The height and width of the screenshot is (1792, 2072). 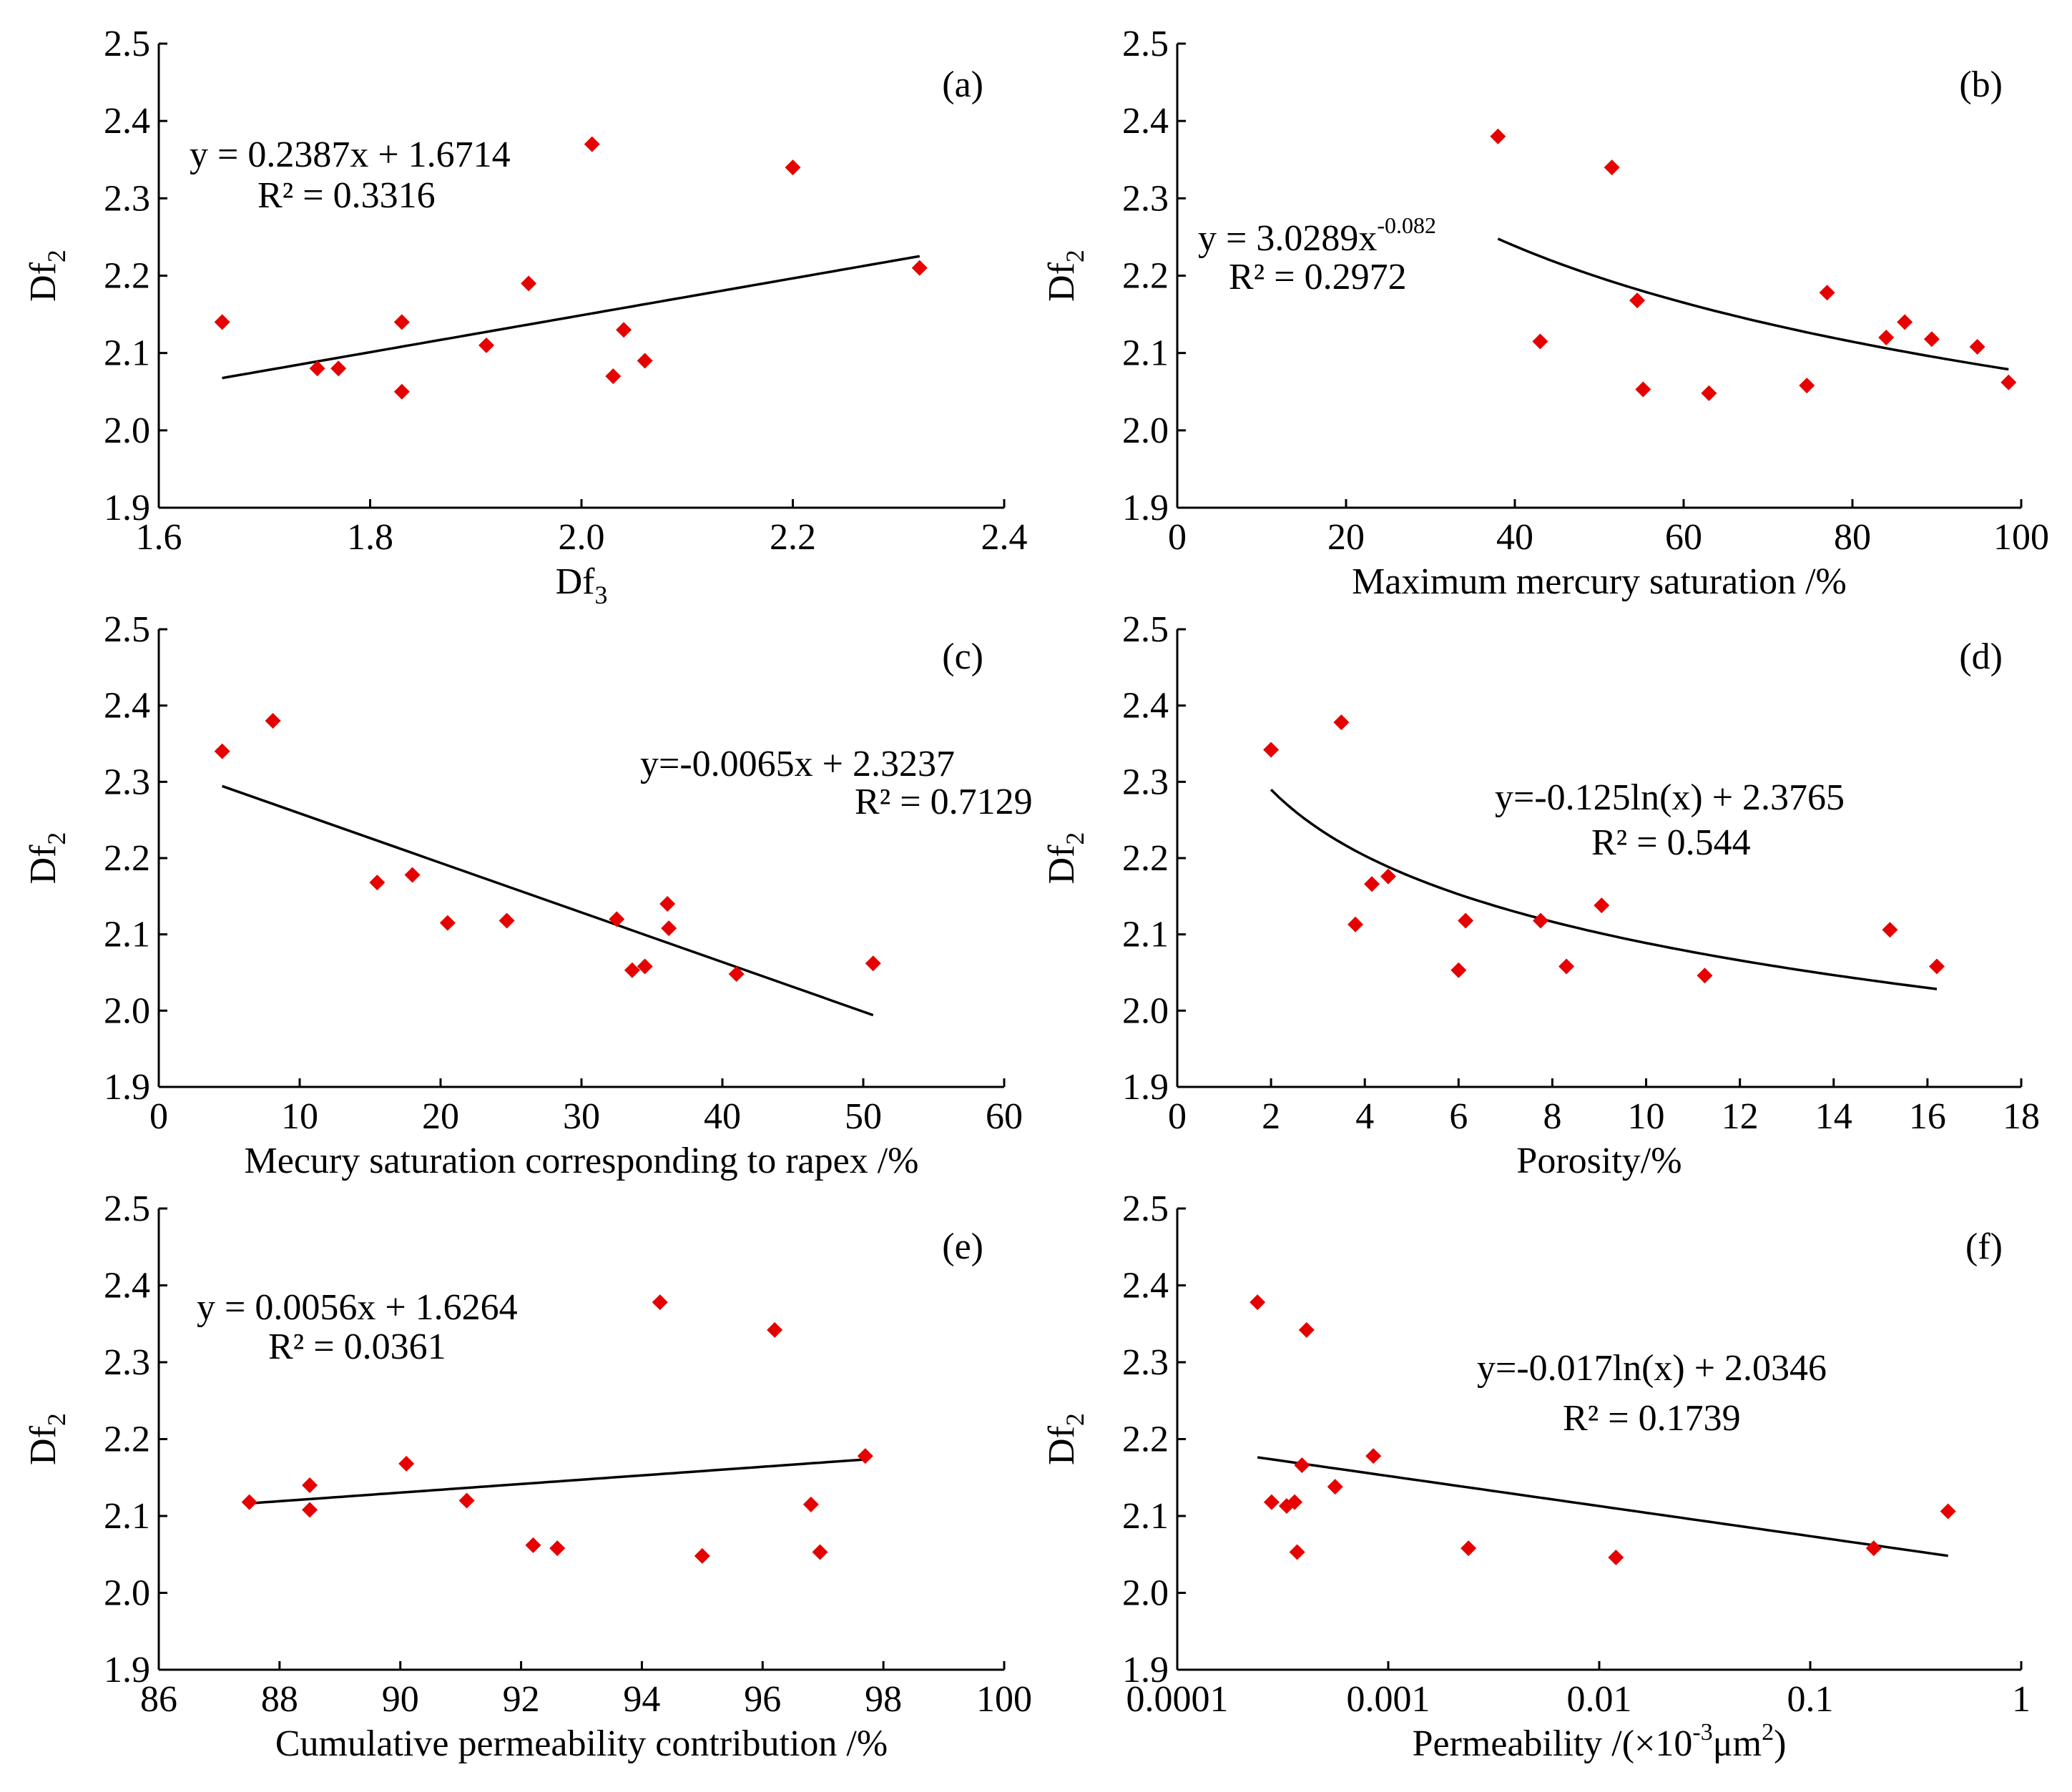 What do you see at coordinates (1981, 656) in the screenshot?
I see `panel-label: (d)` at bounding box center [1981, 656].